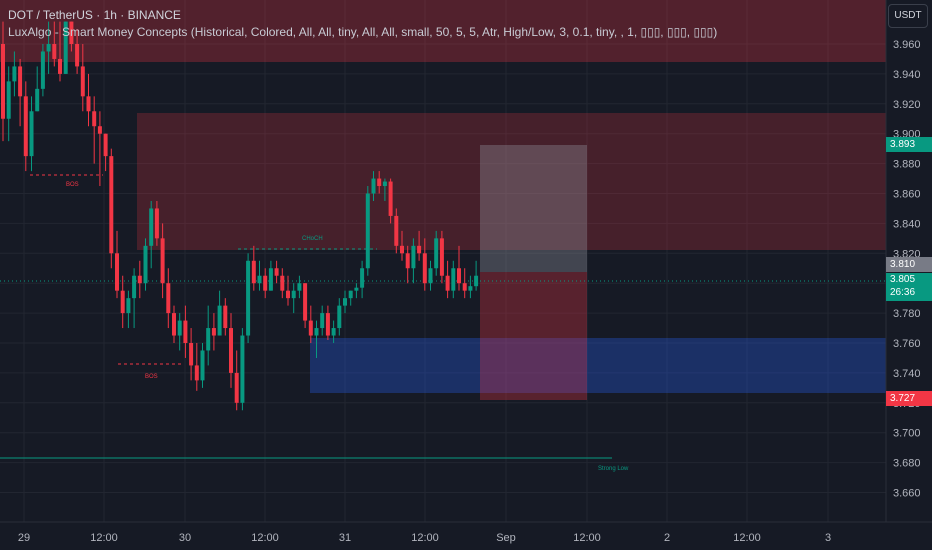 This screenshot has width=932, height=550. What do you see at coordinates (345, 538) in the screenshot?
I see `time-tick-label: 31` at bounding box center [345, 538].